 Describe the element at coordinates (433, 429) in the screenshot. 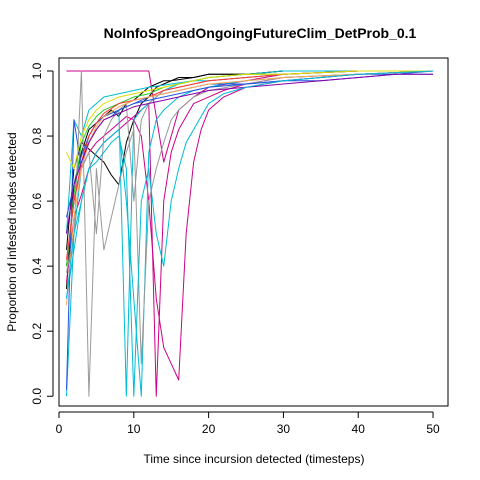

I see `x-tick-label: 50` at that location.